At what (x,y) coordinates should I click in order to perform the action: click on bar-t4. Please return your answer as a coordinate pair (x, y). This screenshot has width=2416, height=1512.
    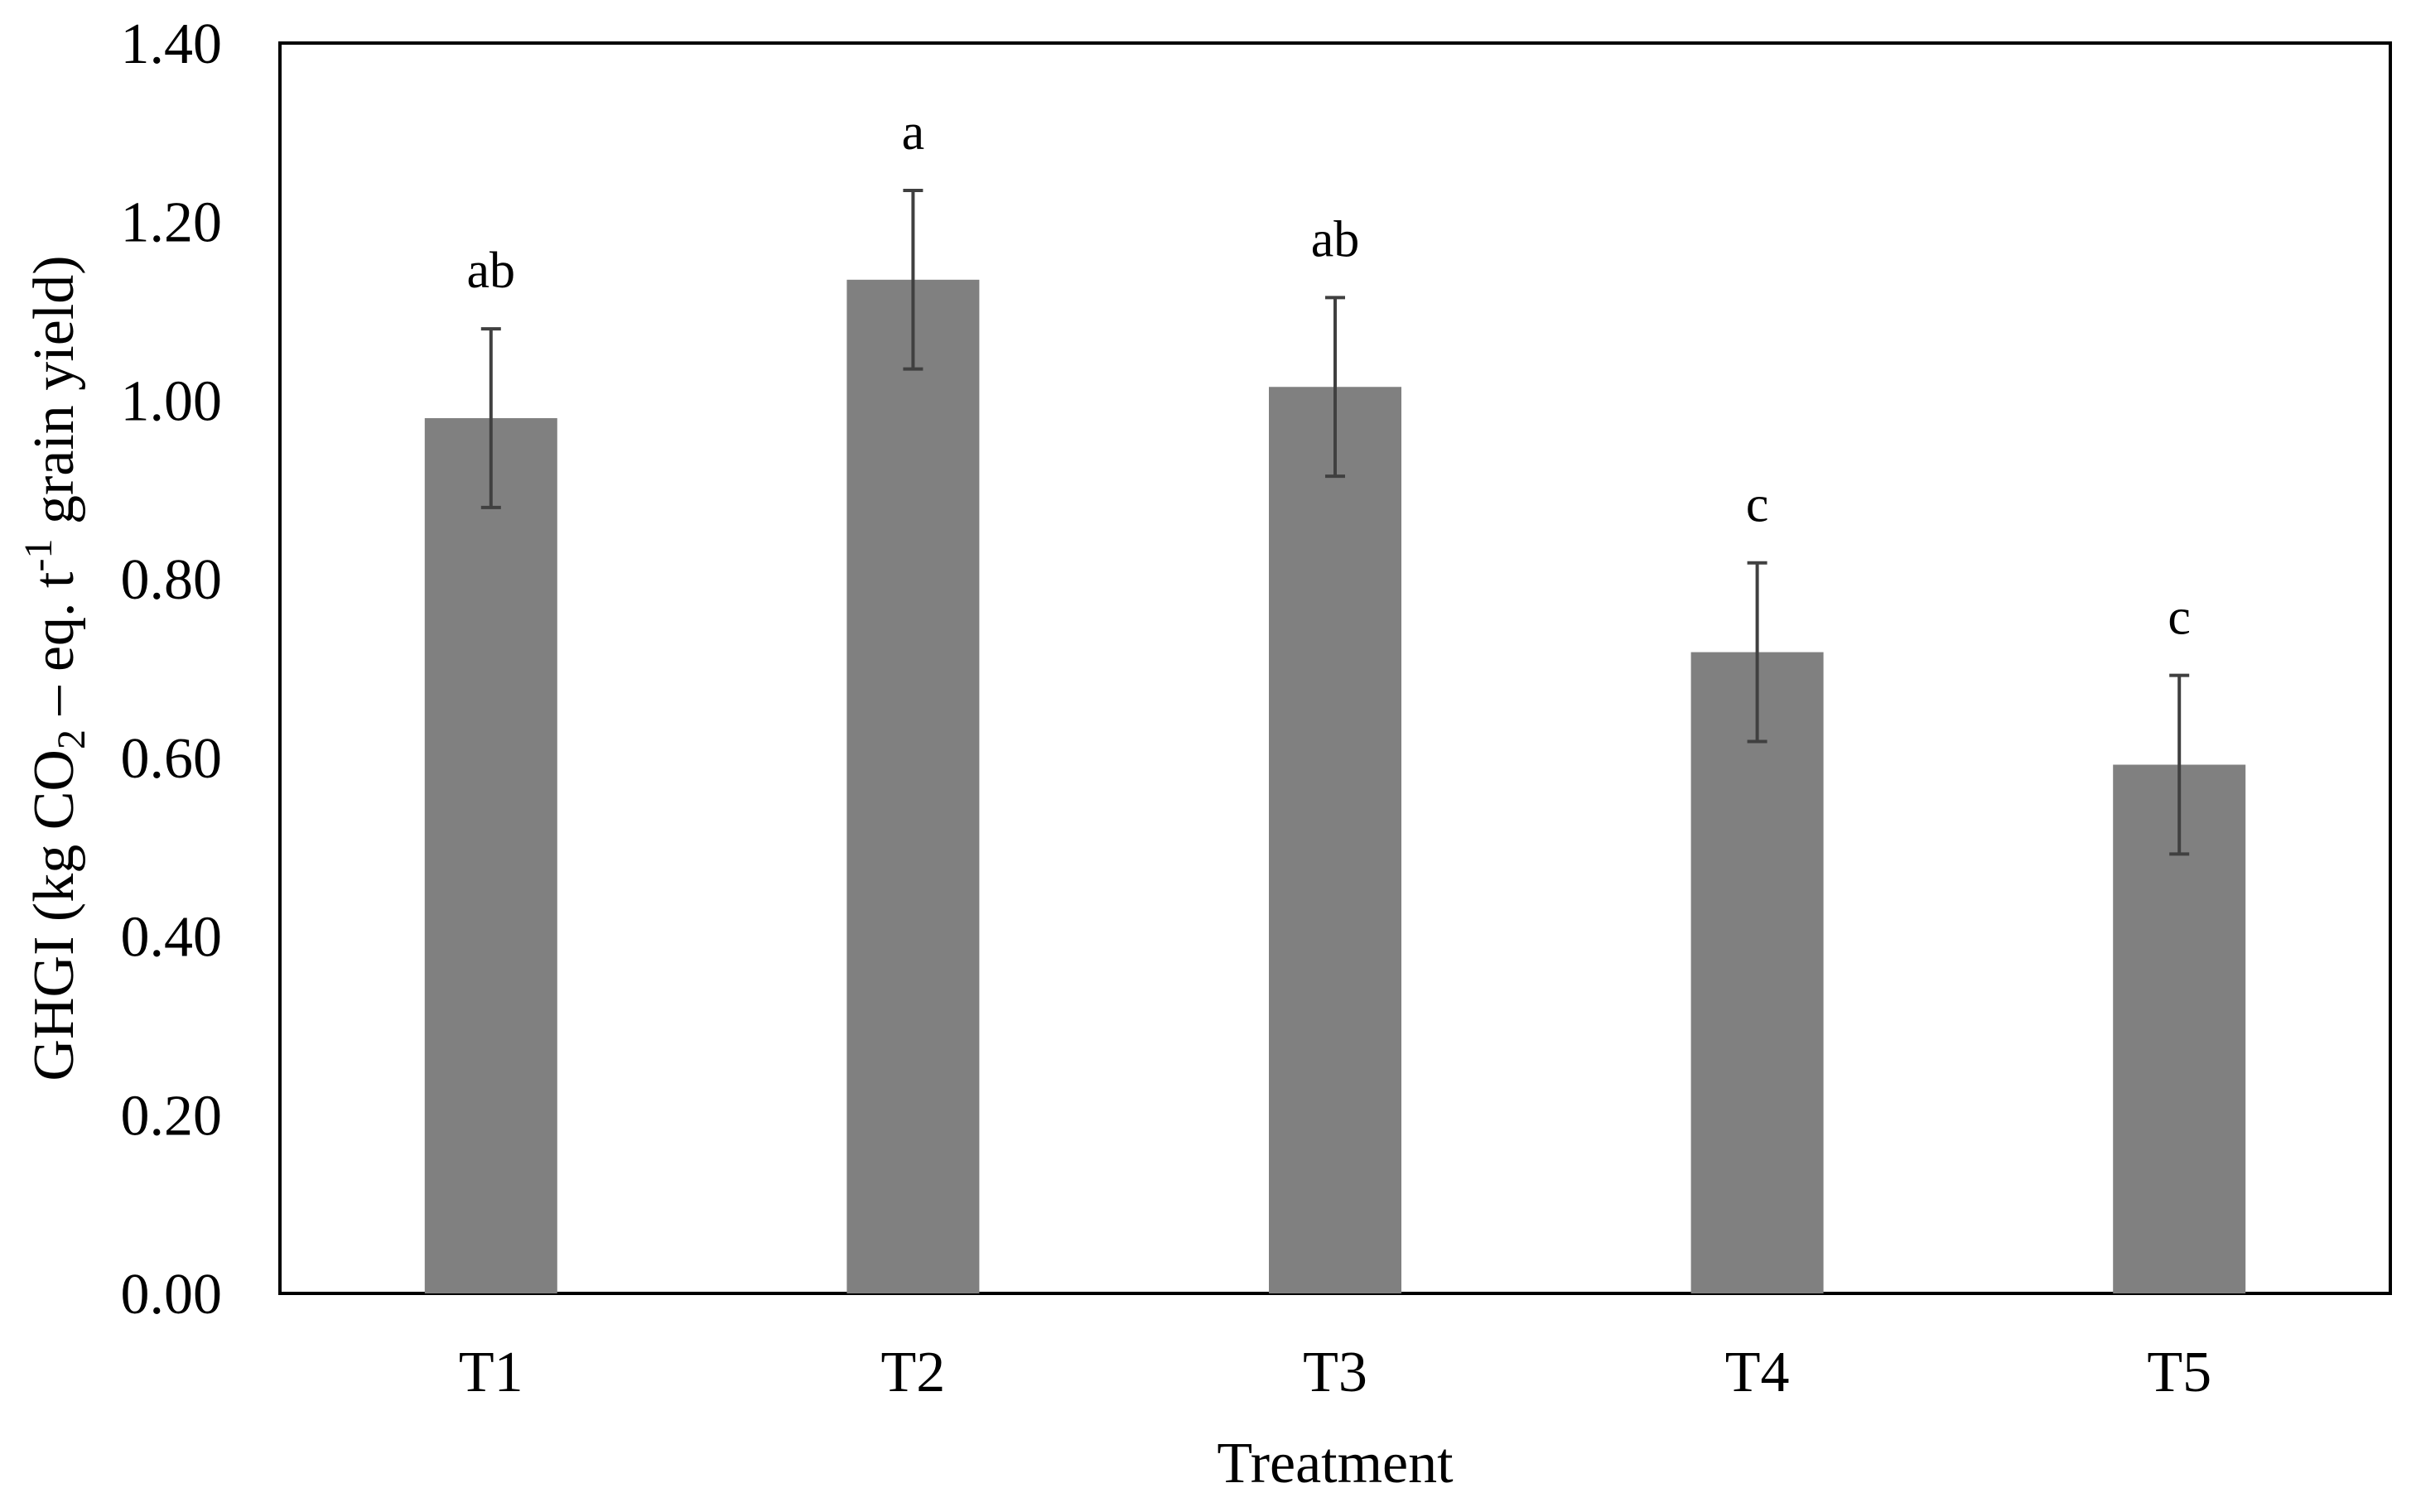
    Looking at the image, I should click on (1757, 973).